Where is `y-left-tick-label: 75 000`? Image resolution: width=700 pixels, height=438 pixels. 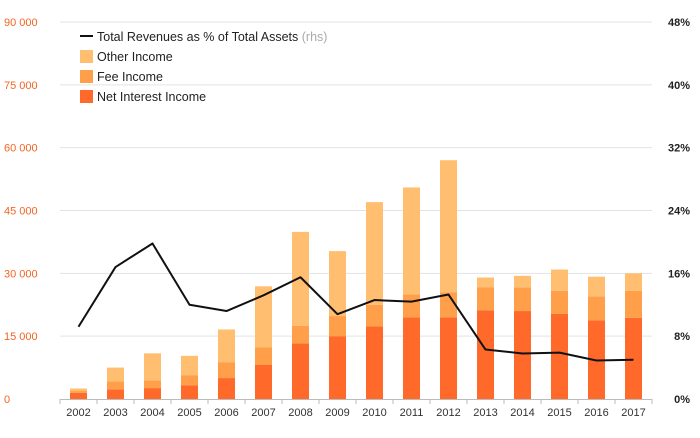
y-left-tick-label: 75 000 is located at coordinates (21, 86).